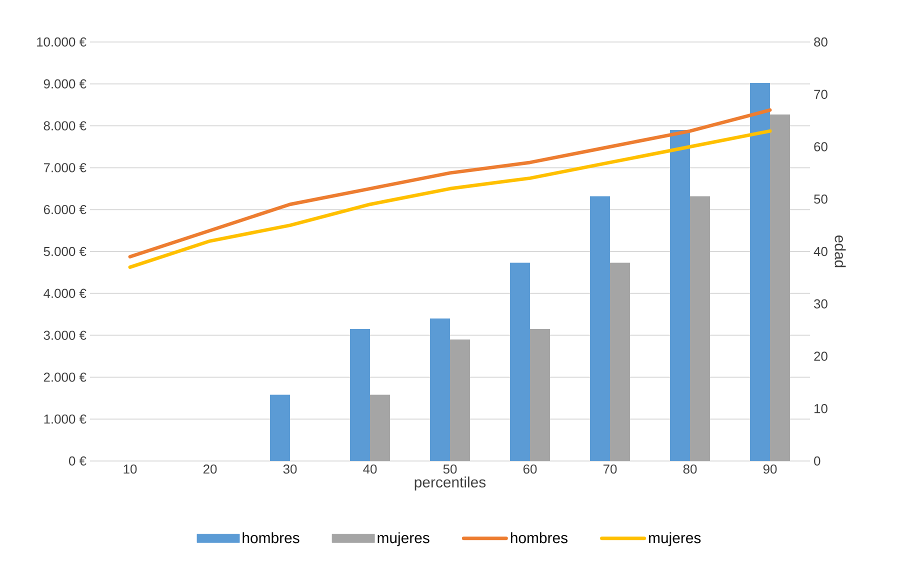 This screenshot has height=574, width=922. Describe the element at coordinates (770, 469) in the screenshot. I see `x-tick-label: 90` at that location.